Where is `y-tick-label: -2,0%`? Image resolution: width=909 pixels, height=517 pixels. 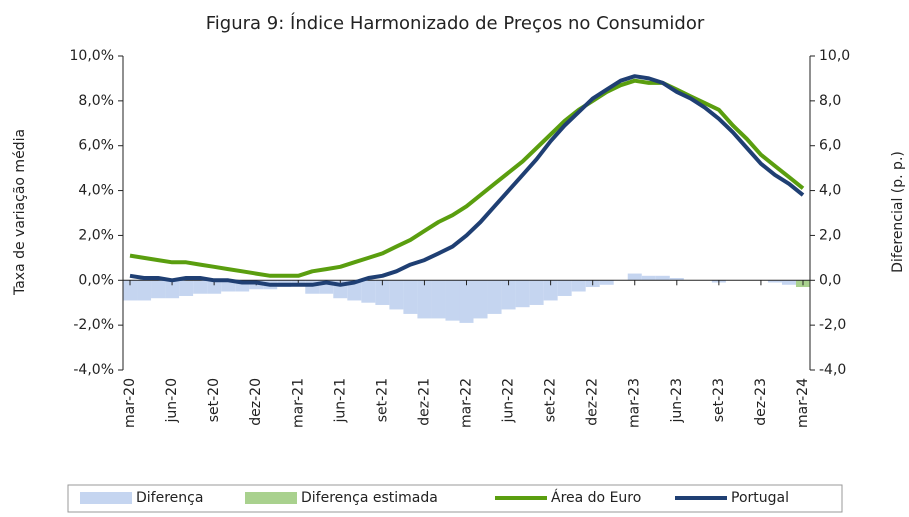
y-tick-label: -2,0% is located at coordinates (93, 325).